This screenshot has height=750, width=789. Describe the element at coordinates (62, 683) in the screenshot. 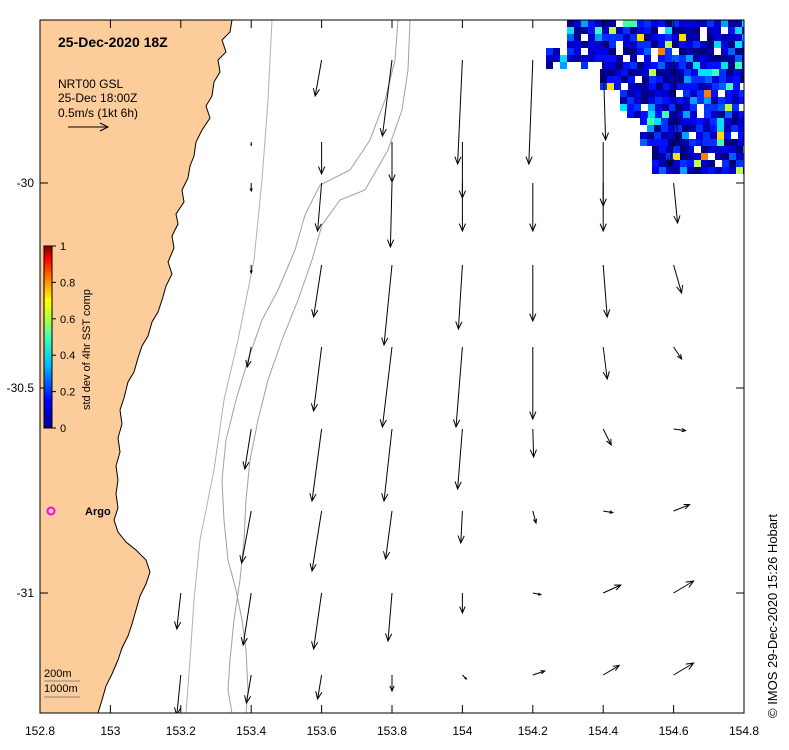

I see `contour-legend: 200m 1000m` at that location.